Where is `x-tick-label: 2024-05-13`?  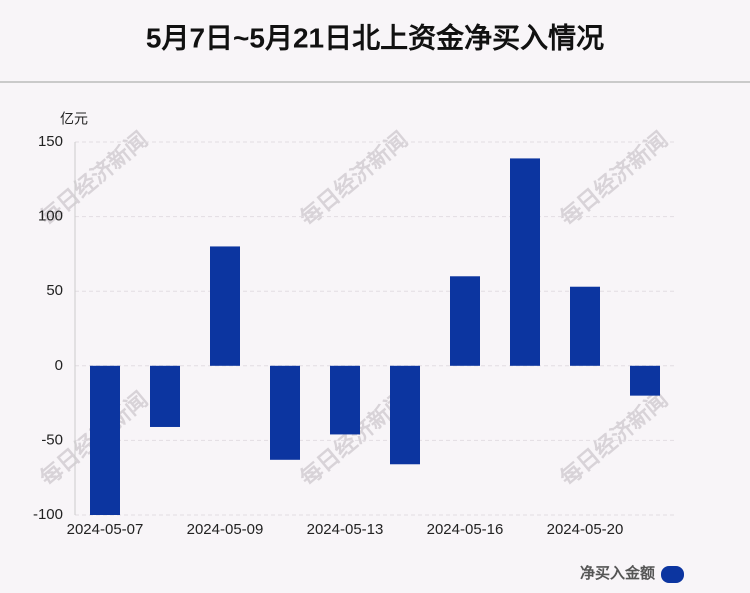 x-tick-label: 2024-05-13 is located at coordinates (345, 529).